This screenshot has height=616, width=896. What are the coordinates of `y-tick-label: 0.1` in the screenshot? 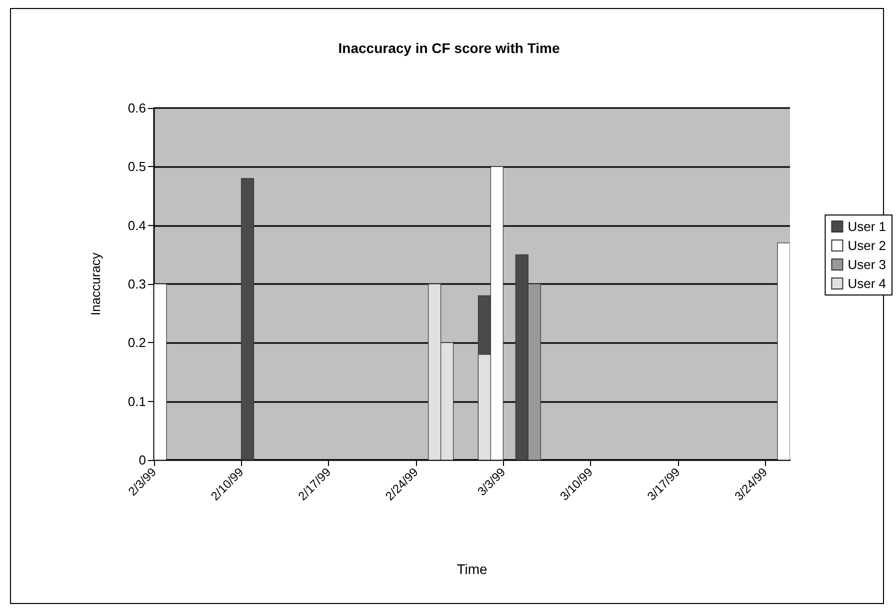 It's located at (137, 401).